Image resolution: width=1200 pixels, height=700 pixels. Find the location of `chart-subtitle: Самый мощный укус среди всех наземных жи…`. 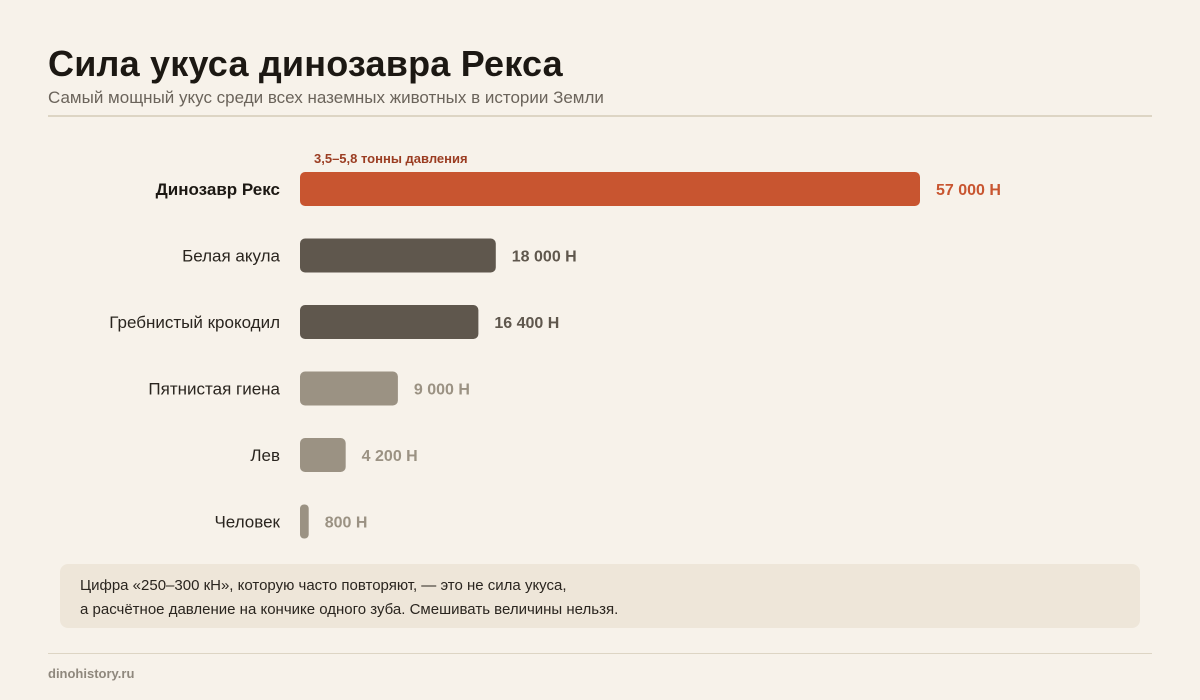

chart-subtitle: Самый мощный укус среди всех наземных жи… is located at coordinates (326, 97).